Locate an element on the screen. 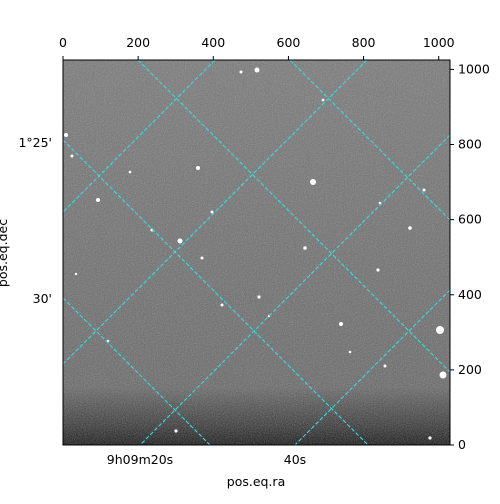 This screenshot has width=500, height=504. x-tick-label: 1000 is located at coordinates (439, 42).